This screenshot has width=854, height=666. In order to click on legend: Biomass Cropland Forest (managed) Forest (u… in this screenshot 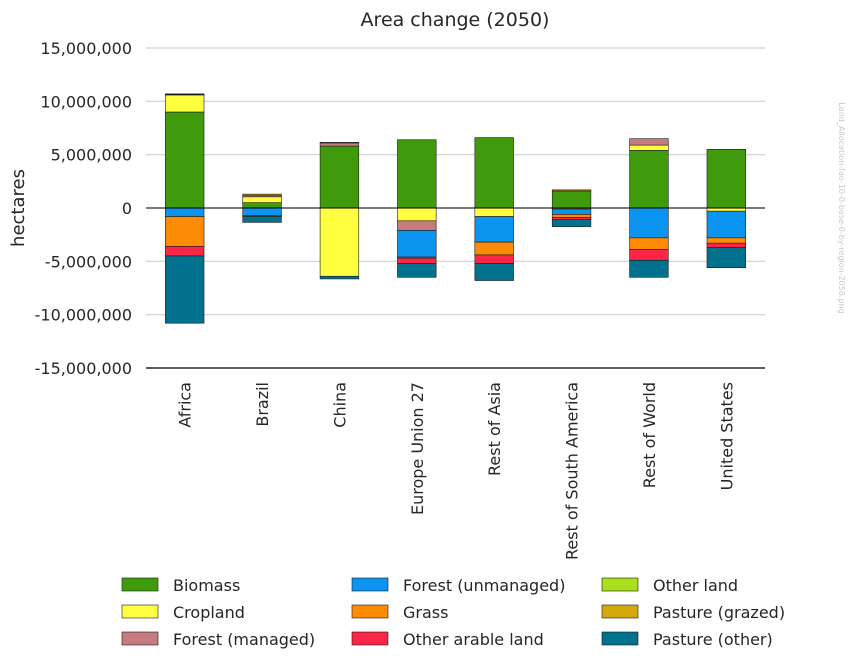, I will do `click(453, 612)`.